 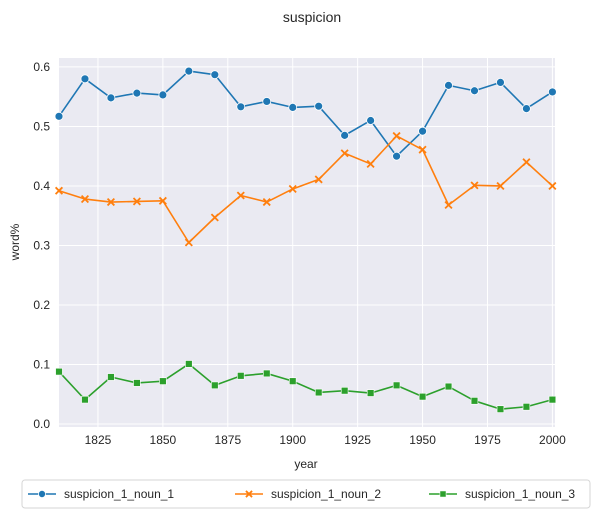 I want to click on x-tick-label: 1900, so click(x=292, y=440).